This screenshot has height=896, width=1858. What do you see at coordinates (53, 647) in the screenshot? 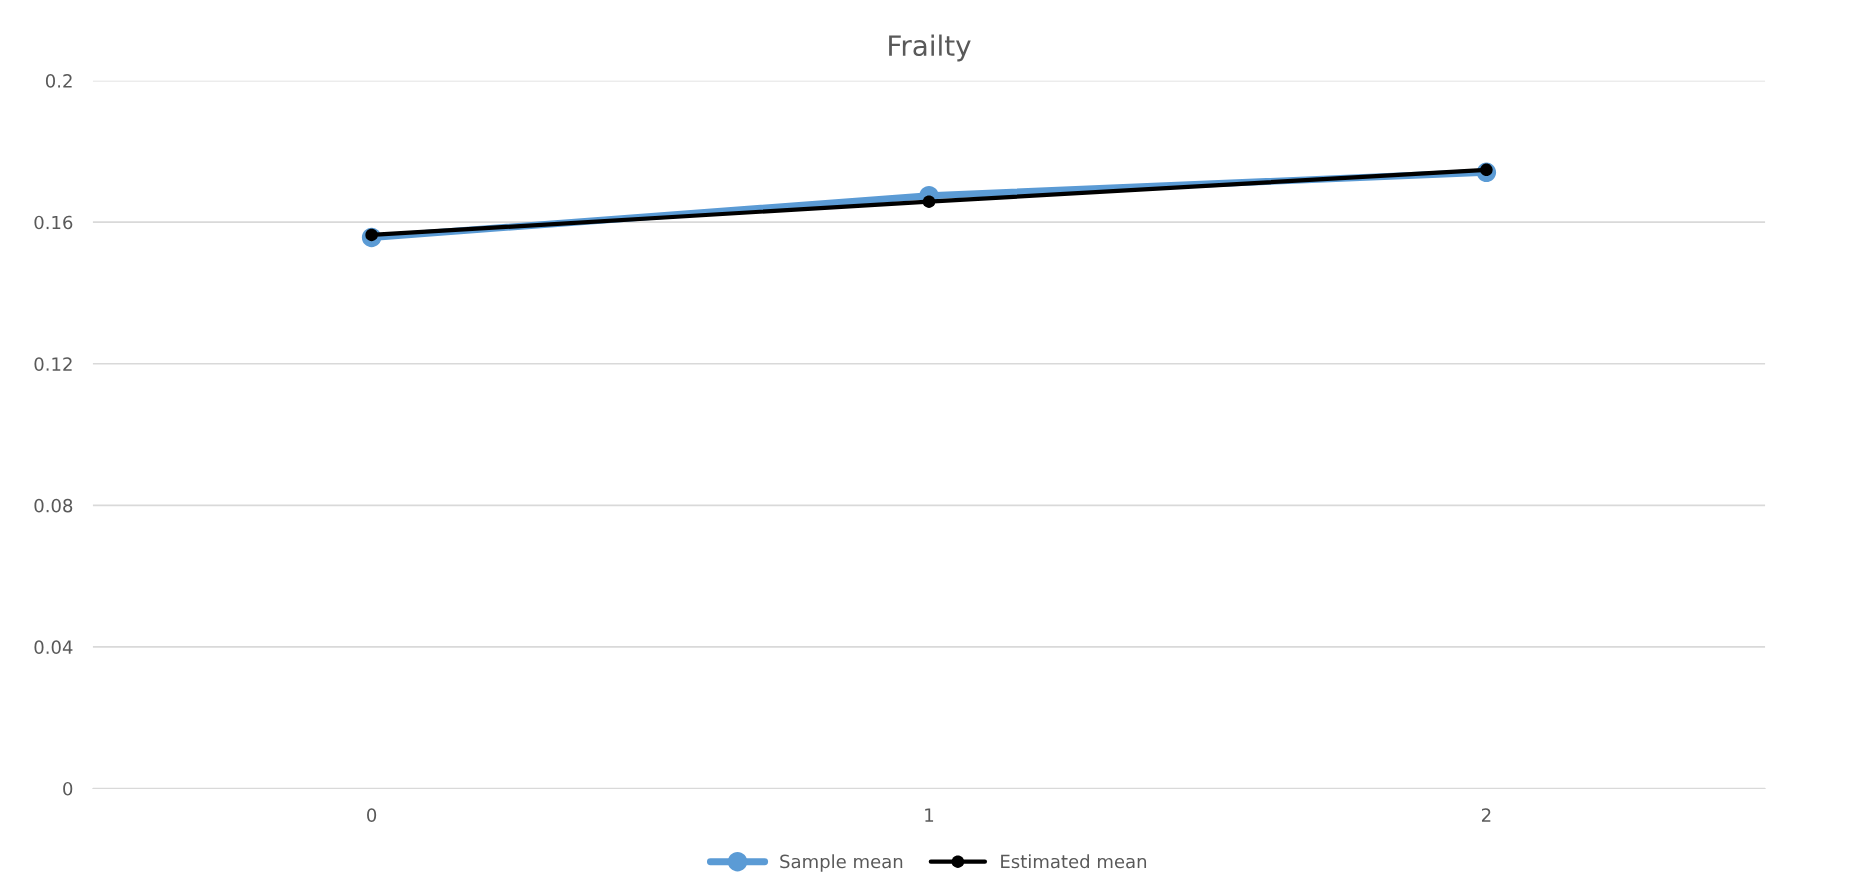
I see `y-tick-label: 0.04` at bounding box center [53, 647].